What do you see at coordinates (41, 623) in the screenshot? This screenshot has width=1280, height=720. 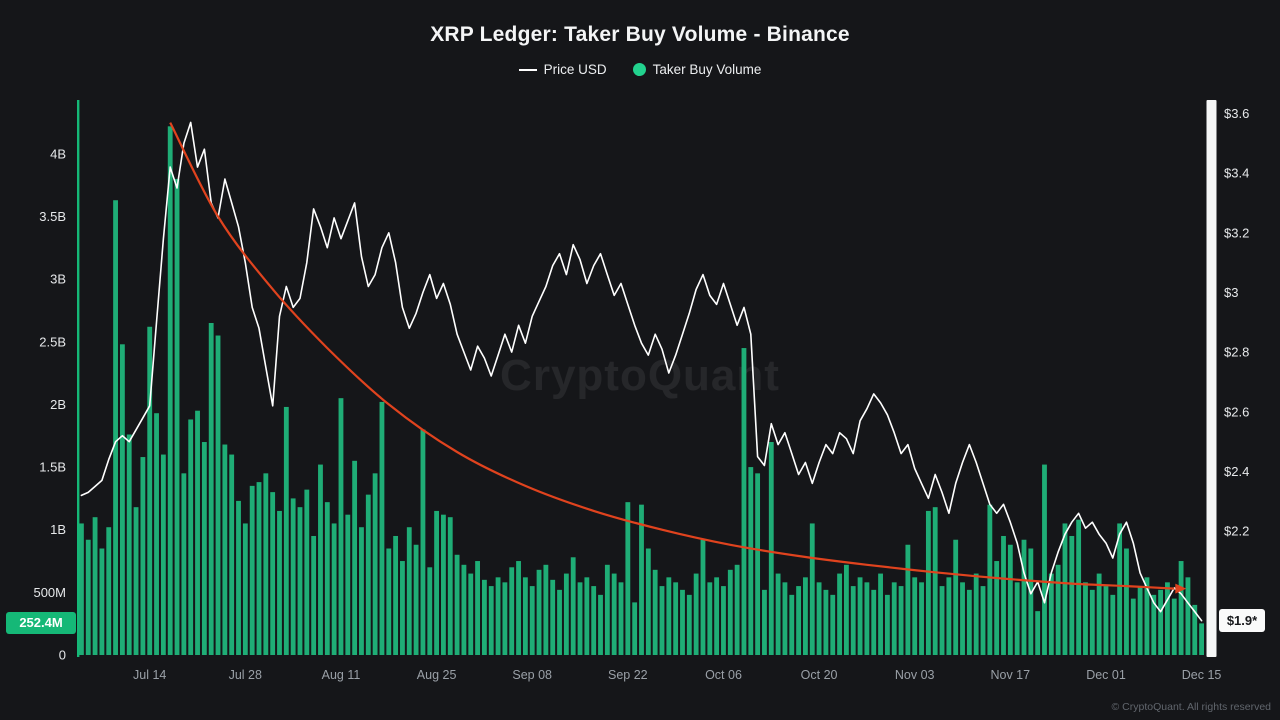 I see `current-volume-badge: 252.4M` at bounding box center [41, 623].